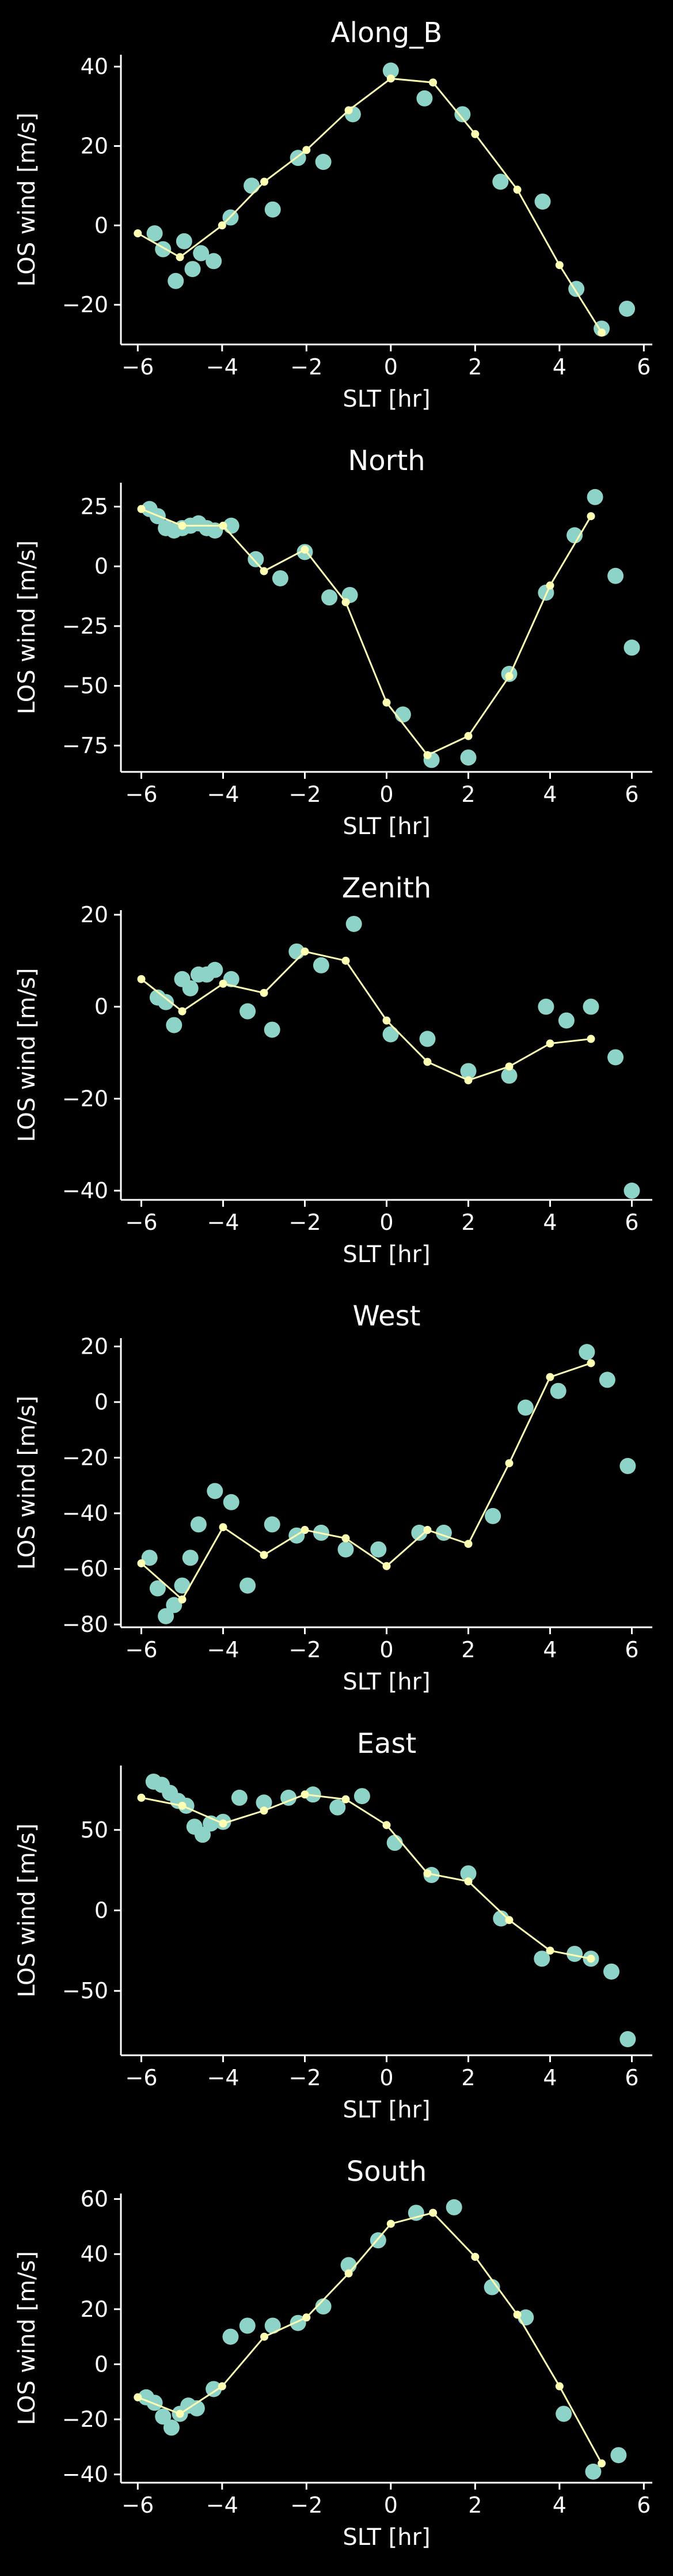 The width and height of the screenshot is (673, 2576). Describe the element at coordinates (222, 367) in the screenshot. I see `x-tick-label: −4` at that location.